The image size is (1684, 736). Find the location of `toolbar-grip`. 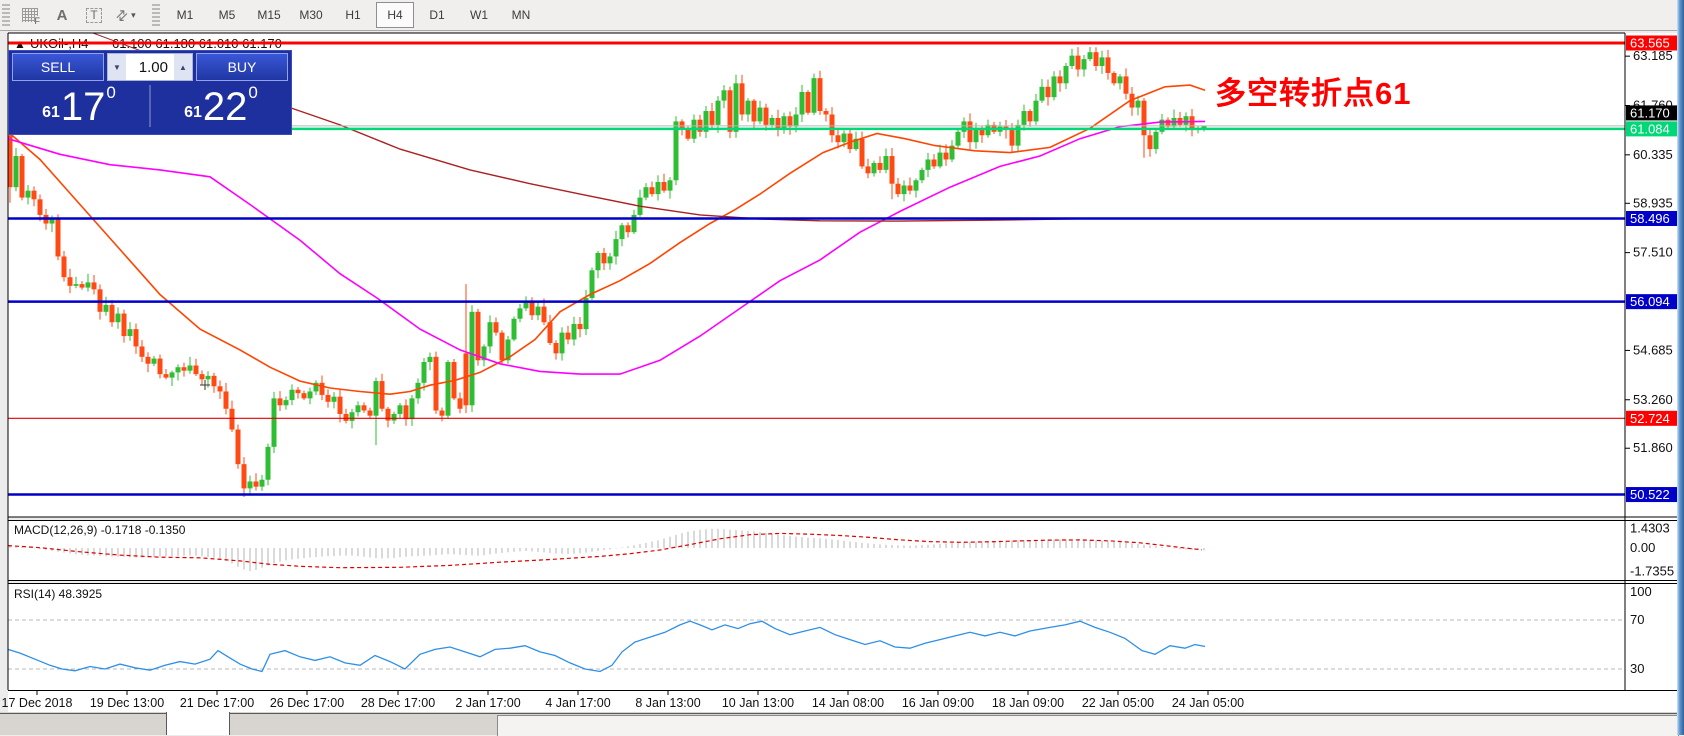

toolbar-grip is located at coordinates (6, 15).